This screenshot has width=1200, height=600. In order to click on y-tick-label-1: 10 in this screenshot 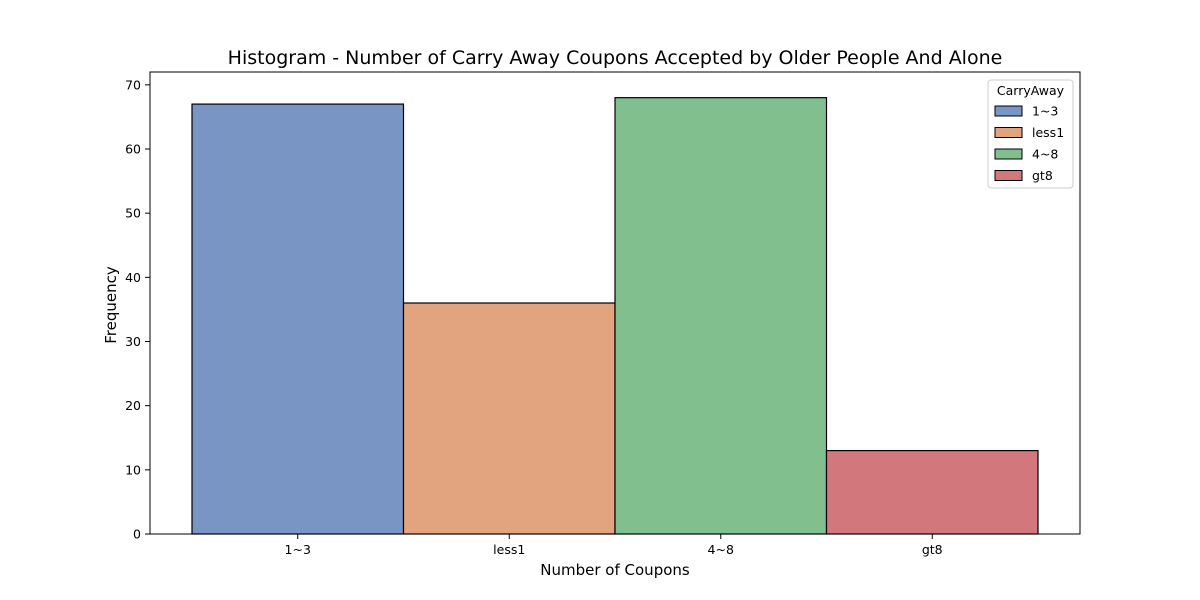, I will do `click(133, 469)`.